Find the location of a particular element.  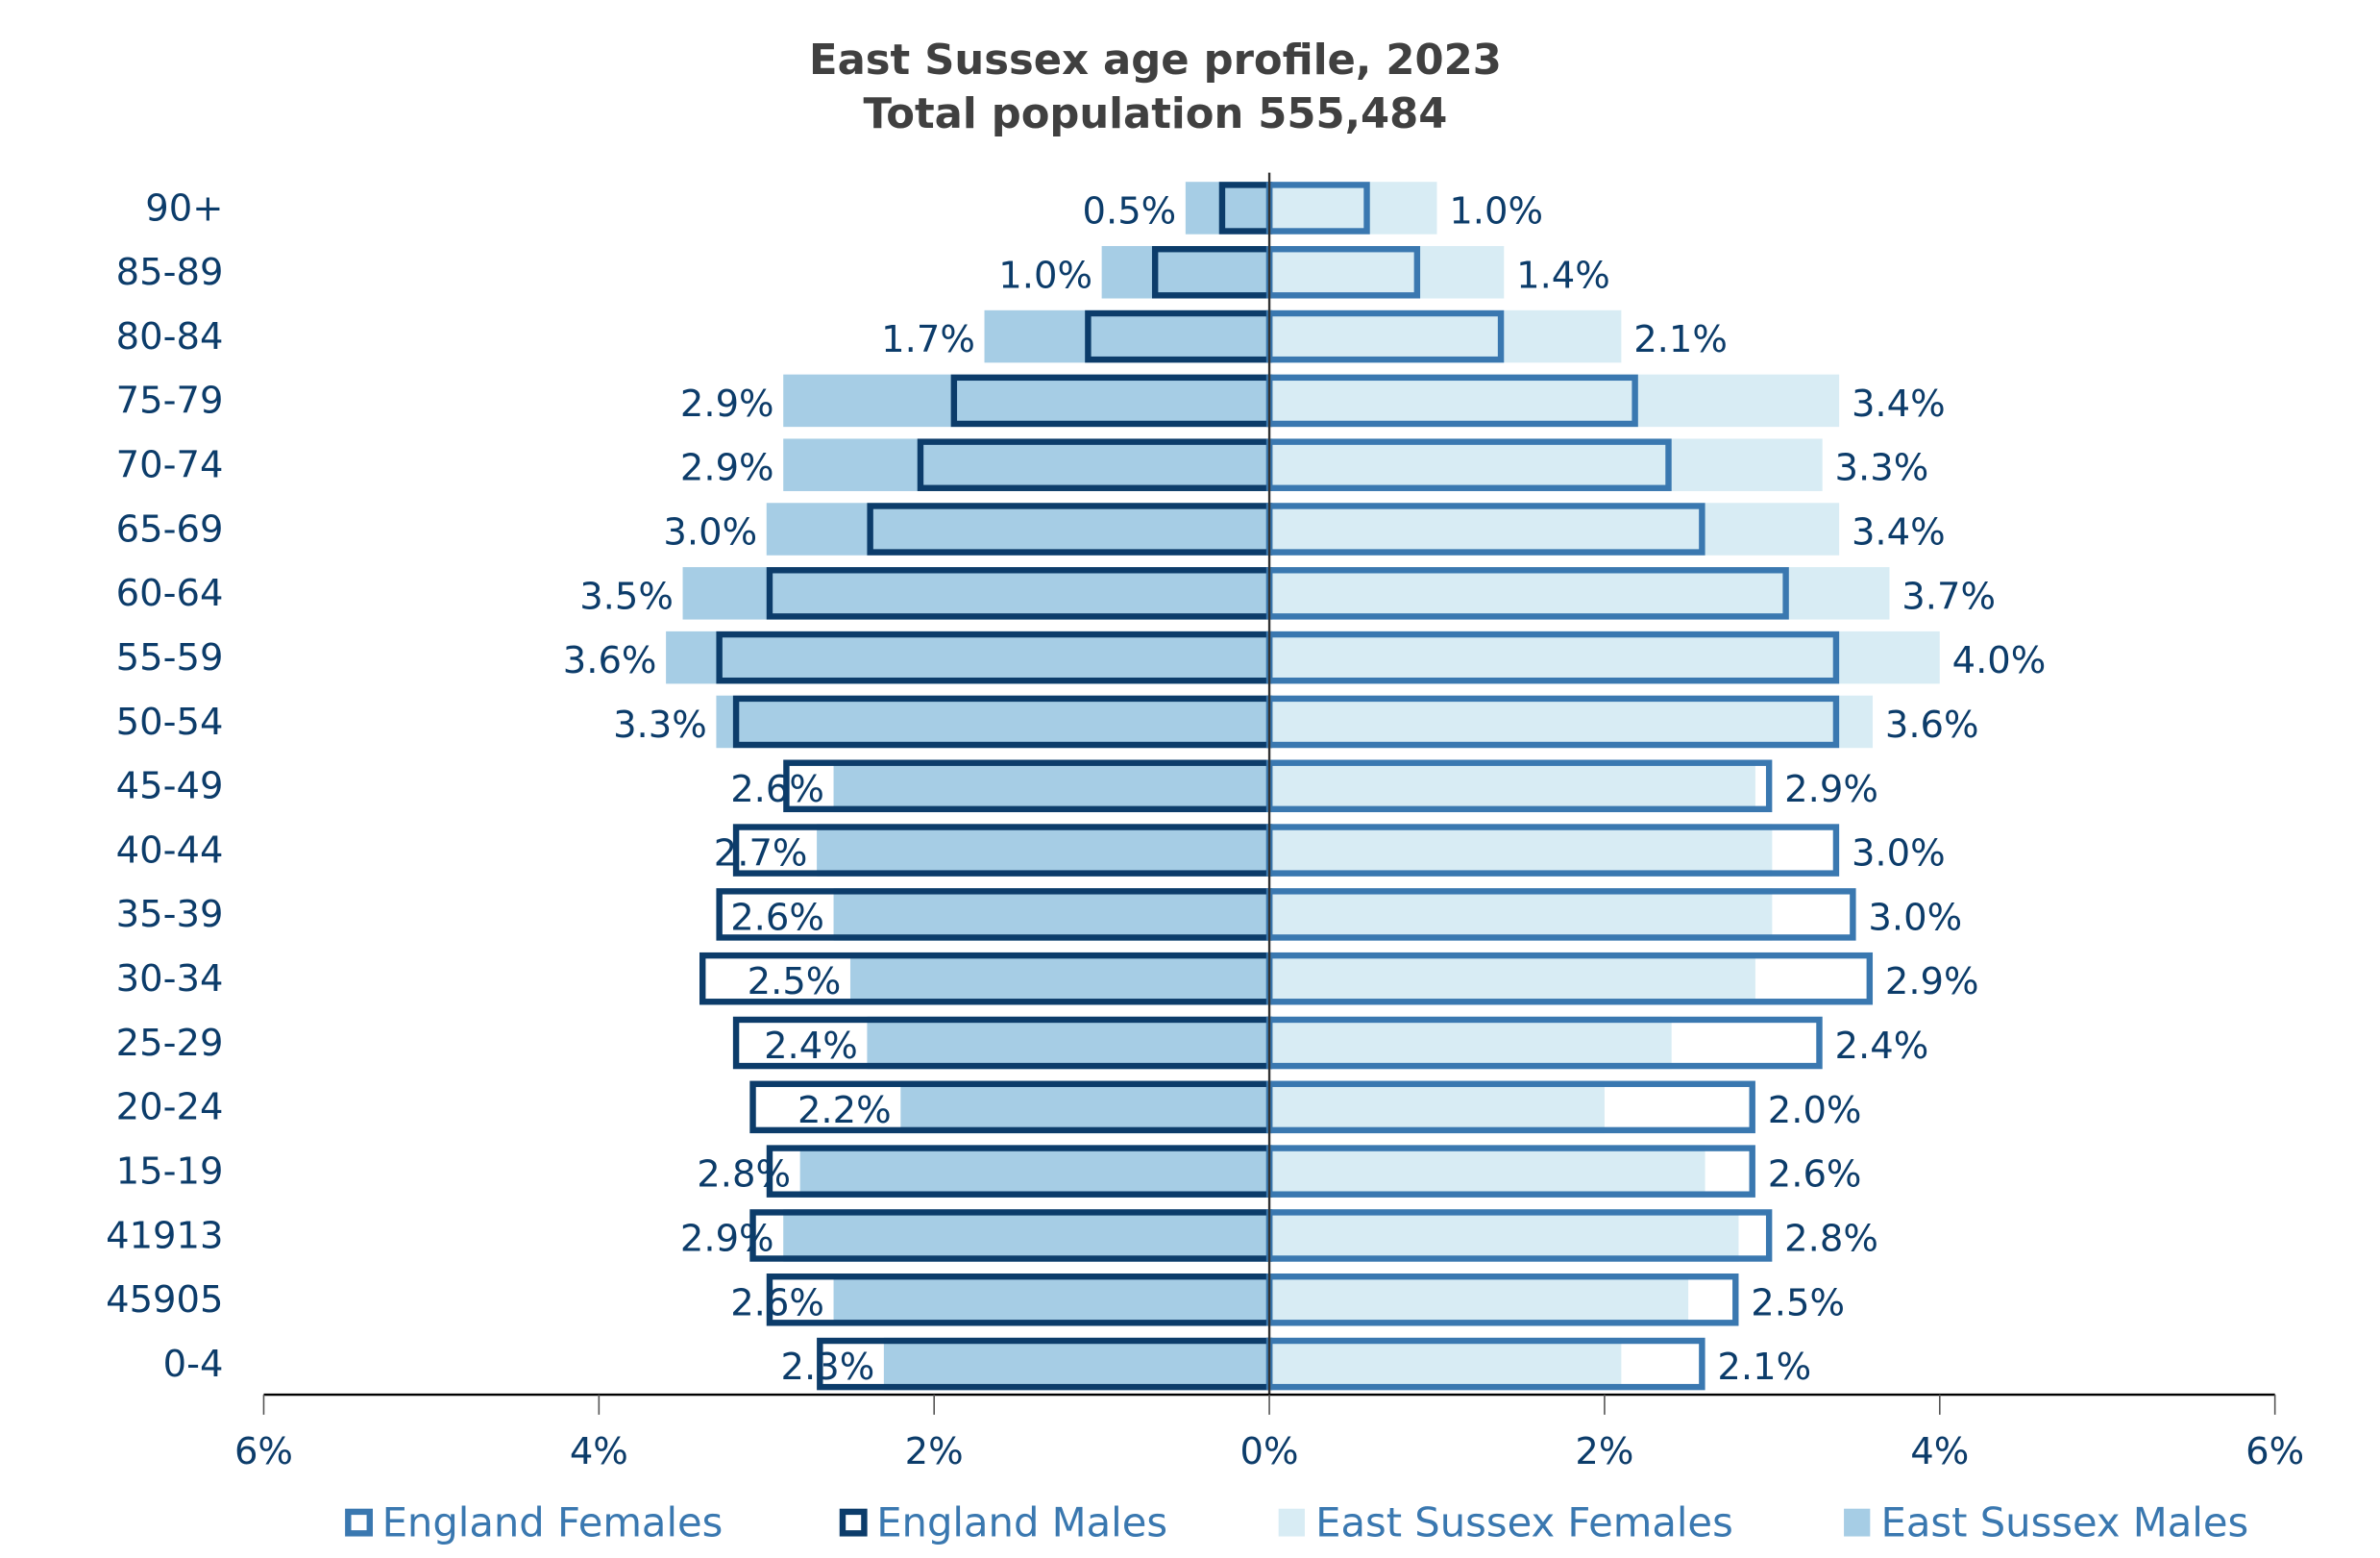

data-label-males: 3.5% is located at coordinates (627, 596).